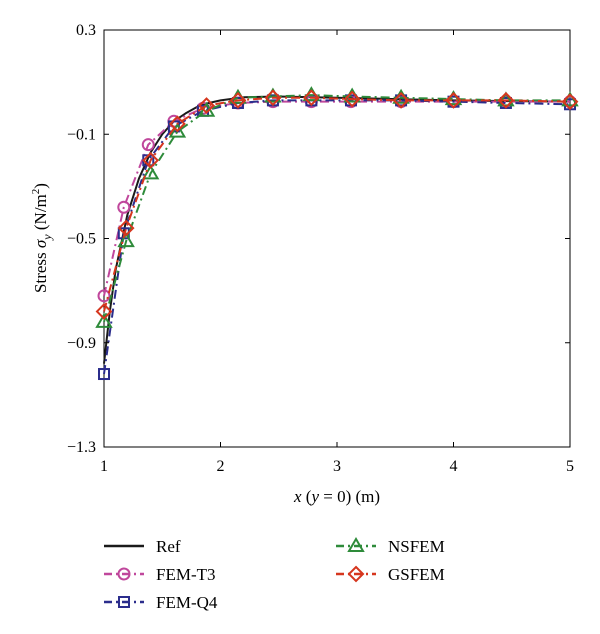 The width and height of the screenshot is (600, 634). I want to click on x-tick-label: 4, so click(454, 466).